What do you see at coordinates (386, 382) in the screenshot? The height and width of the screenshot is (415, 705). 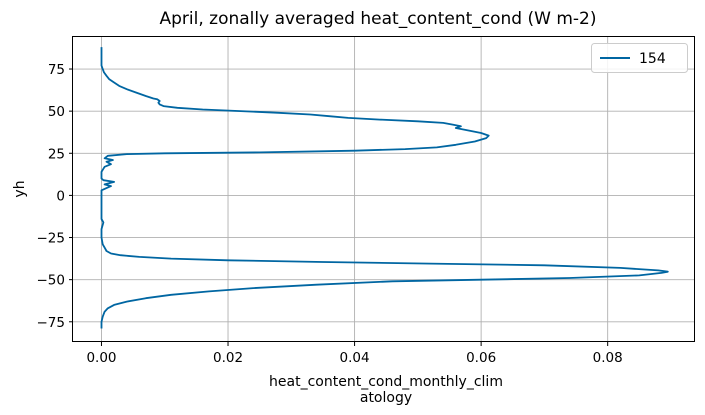 I see `x-axis-label-line1: heat_content_cond_monthly_clim` at bounding box center [386, 382].